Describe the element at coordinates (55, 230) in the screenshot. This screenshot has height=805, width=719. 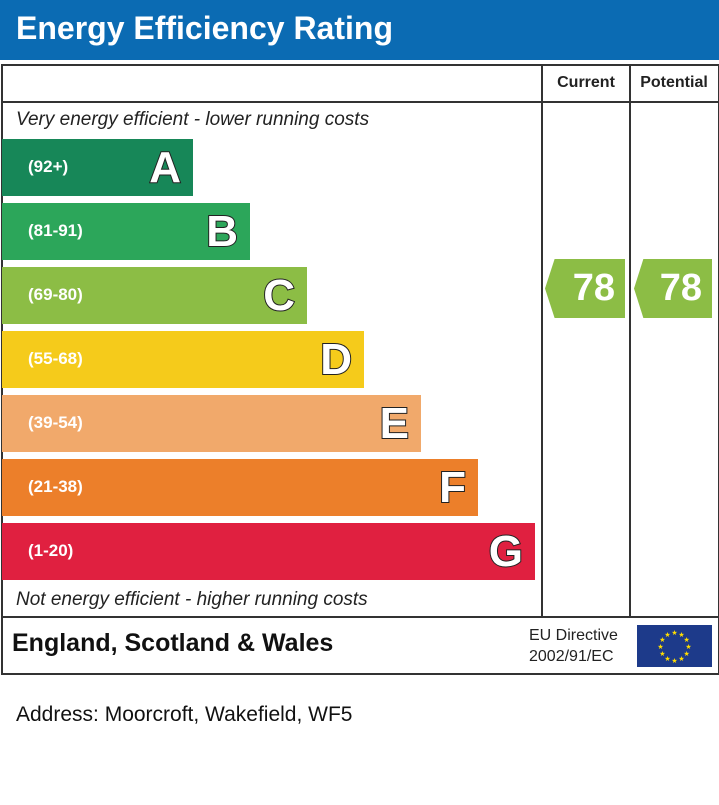
I see `band-range: (81-91)` at that location.